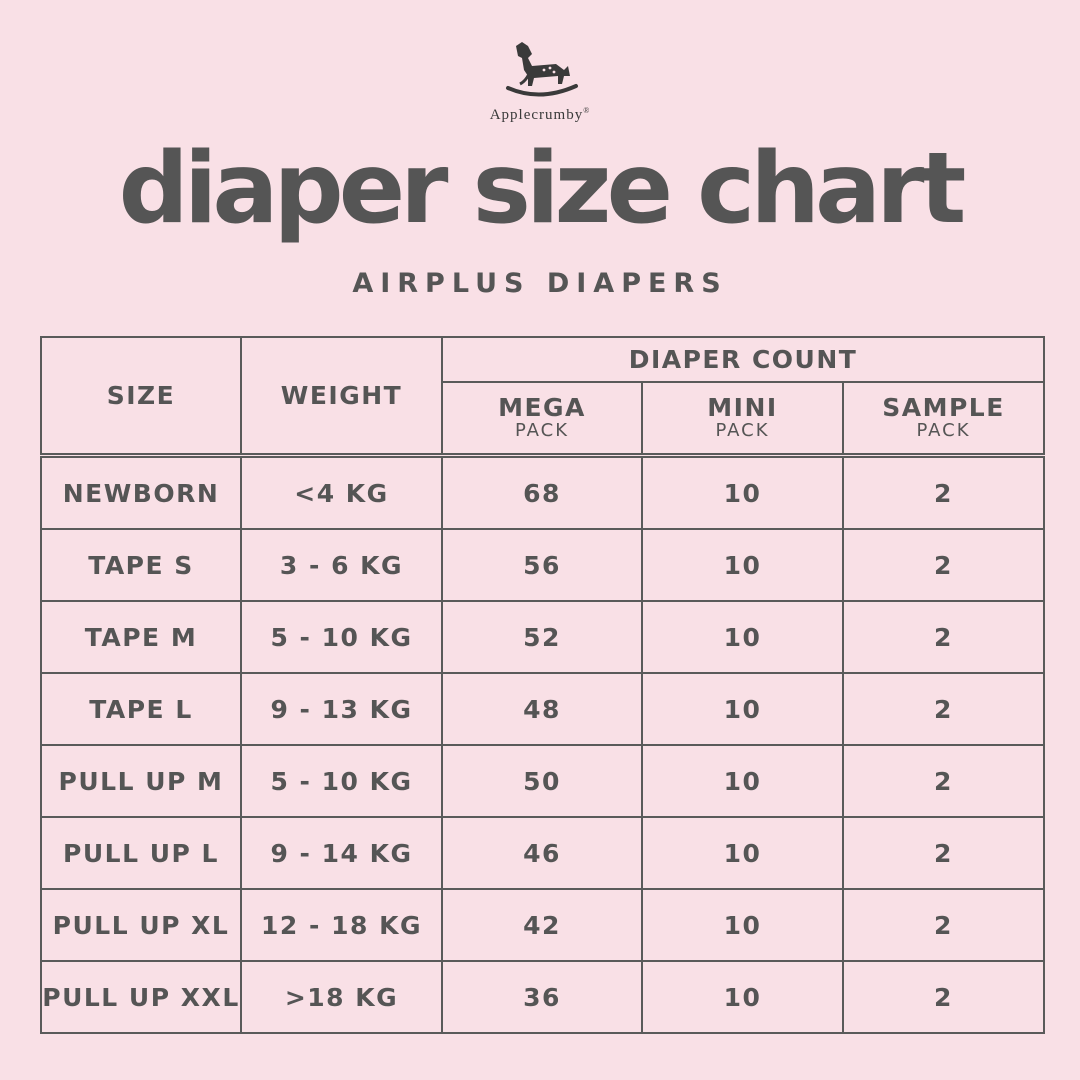  I want to click on table-row: TAPE S 3 - 6 KG 56 10 2, so click(543, 565).